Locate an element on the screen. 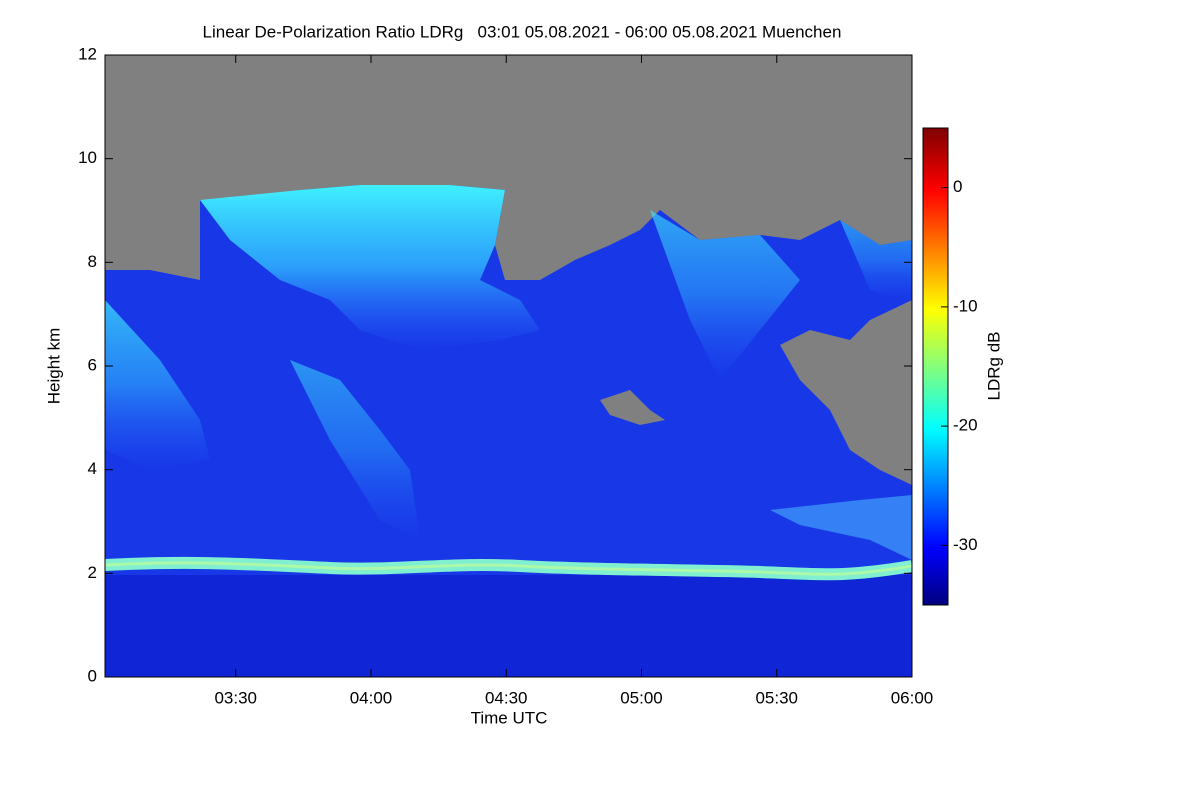 The image size is (1200, 805). colorbar-tick-label: -30 is located at coordinates (965, 544).